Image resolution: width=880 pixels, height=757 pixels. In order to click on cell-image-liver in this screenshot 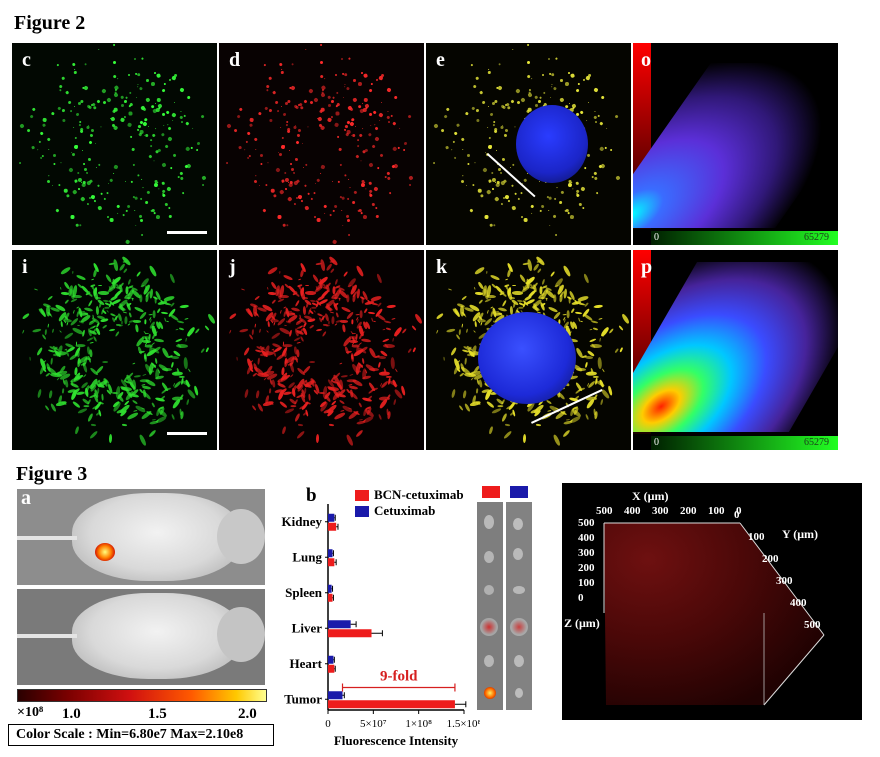, I will do `click(489, 627)`.